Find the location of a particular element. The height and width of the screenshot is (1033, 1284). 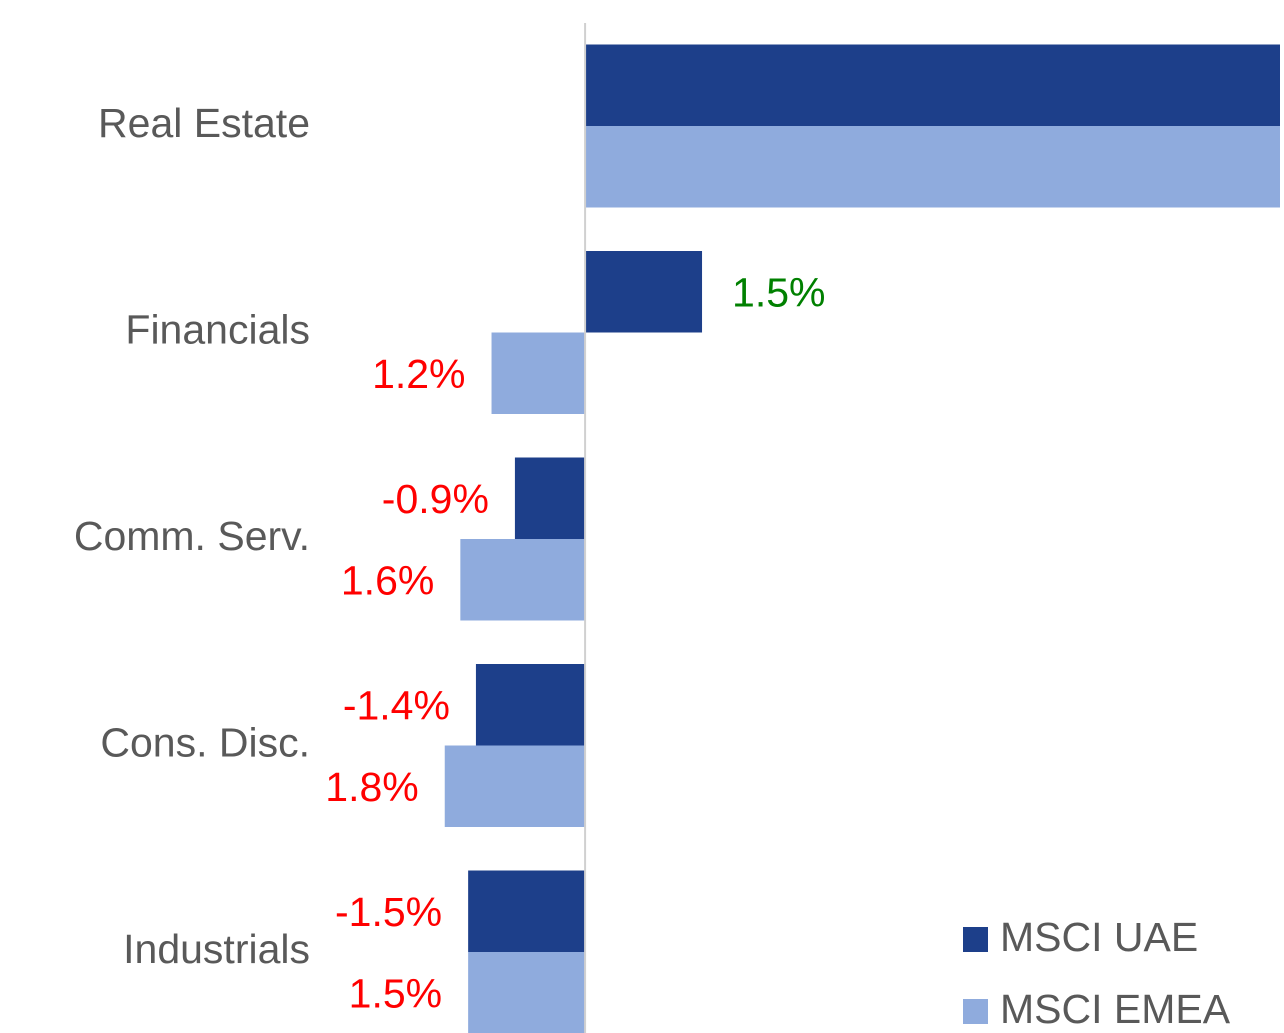

category-label: Comm. Serv. is located at coordinates (192, 536).